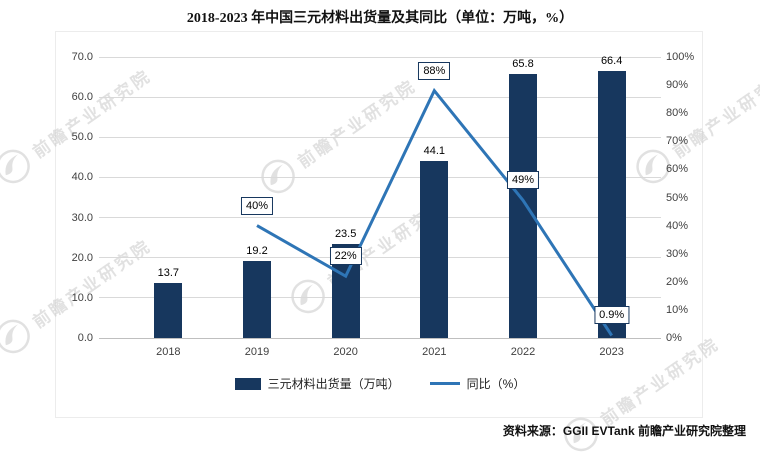  I want to click on y-axis-tick-right: 70%, so click(677, 141).